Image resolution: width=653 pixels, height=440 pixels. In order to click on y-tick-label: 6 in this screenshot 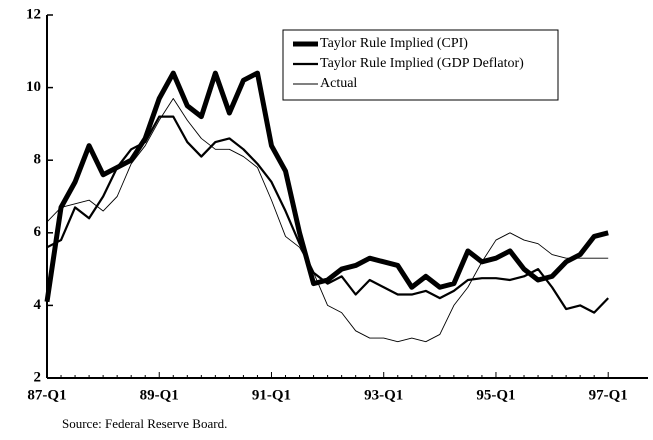, I will do `click(38, 232)`.